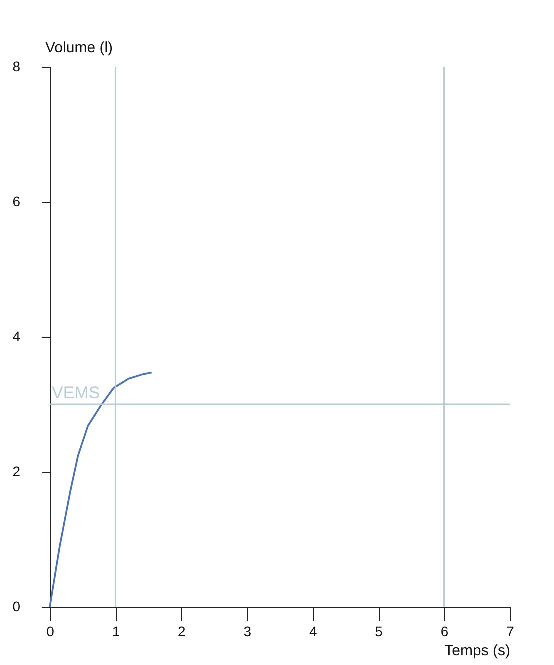 This screenshot has width=554, height=665. What do you see at coordinates (444, 632) in the screenshot?
I see `x-tick-label: 6` at bounding box center [444, 632].